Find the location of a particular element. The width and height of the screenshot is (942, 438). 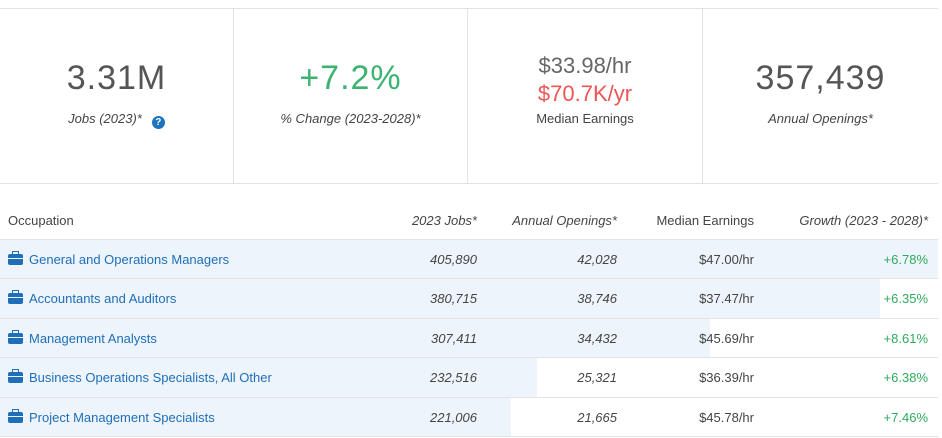

openings-value: 357,439 is located at coordinates (820, 78).